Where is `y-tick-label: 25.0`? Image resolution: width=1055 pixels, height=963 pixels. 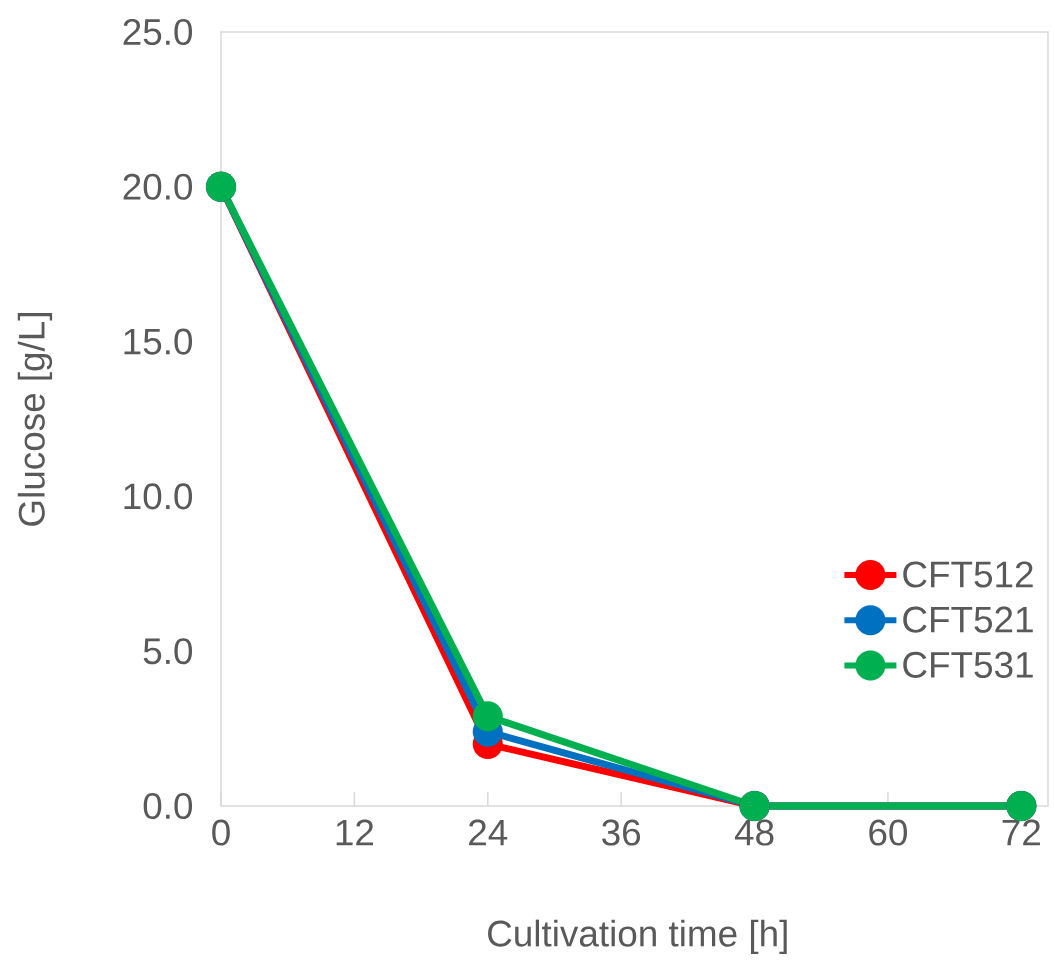 y-tick-label: 25.0 is located at coordinates (158, 32).